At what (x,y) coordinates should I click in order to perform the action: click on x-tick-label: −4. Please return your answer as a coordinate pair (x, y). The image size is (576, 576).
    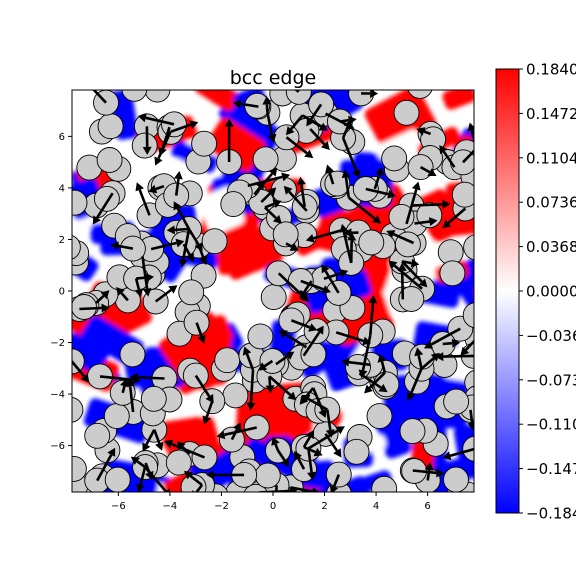
    Looking at the image, I should click on (170, 506).